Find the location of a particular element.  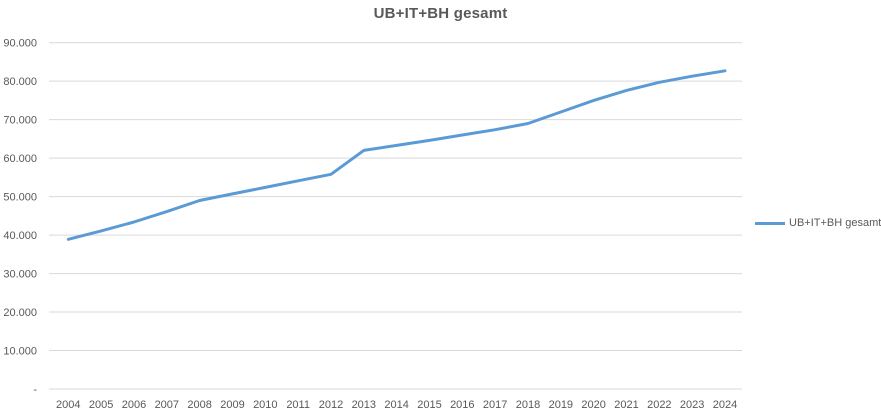

x-axis-tick-label: 2005 is located at coordinates (101, 405).